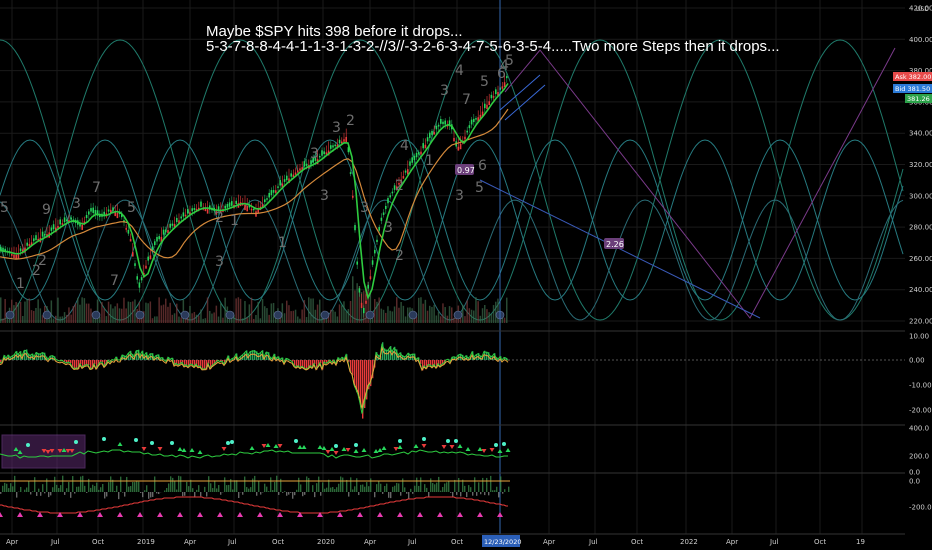 Image resolution: width=932 pixels, height=550 pixels. I want to click on time-tick-label: Jul, so click(55, 542).